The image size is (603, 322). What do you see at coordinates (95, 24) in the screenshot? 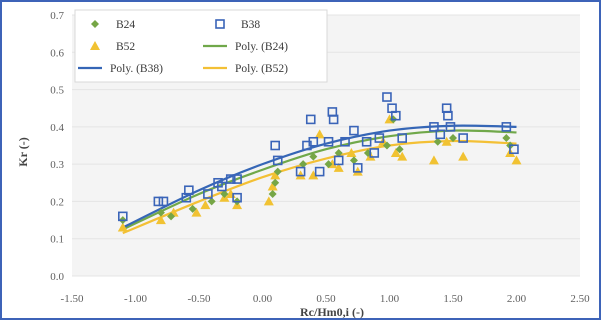
I see `legend-swatch-b24` at bounding box center [95, 24].